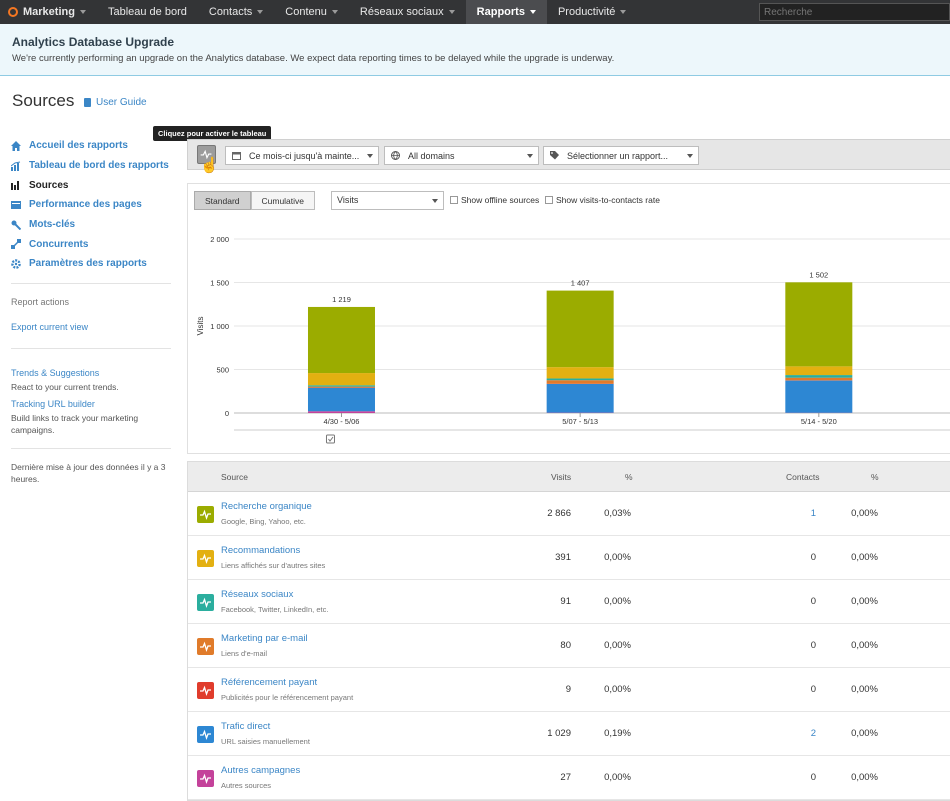 The image size is (950, 801). I want to click on nav-social-label: Réseaux sociaux, so click(402, 12).